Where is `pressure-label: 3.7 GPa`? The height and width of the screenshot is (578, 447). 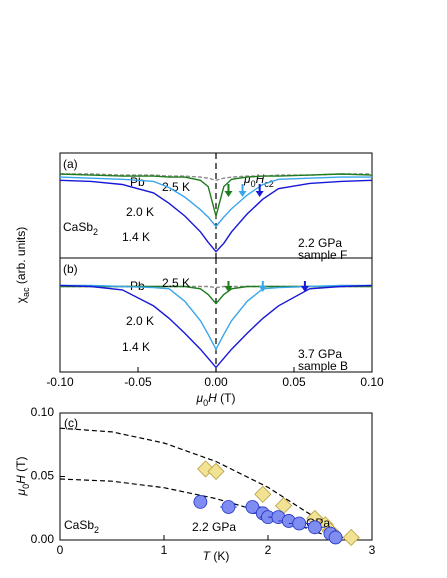 pressure-label: 3.7 GPa is located at coordinates (320, 354).